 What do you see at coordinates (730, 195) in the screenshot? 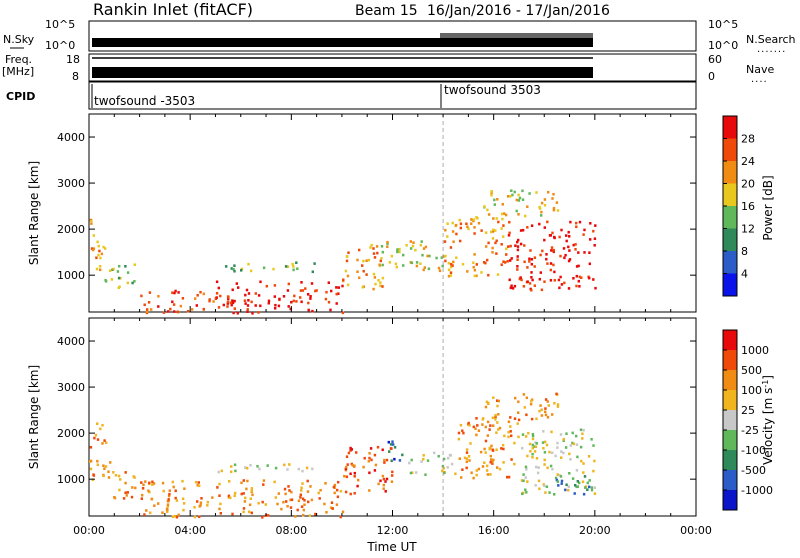
I see `power-colorbar-swatch` at bounding box center [730, 195].